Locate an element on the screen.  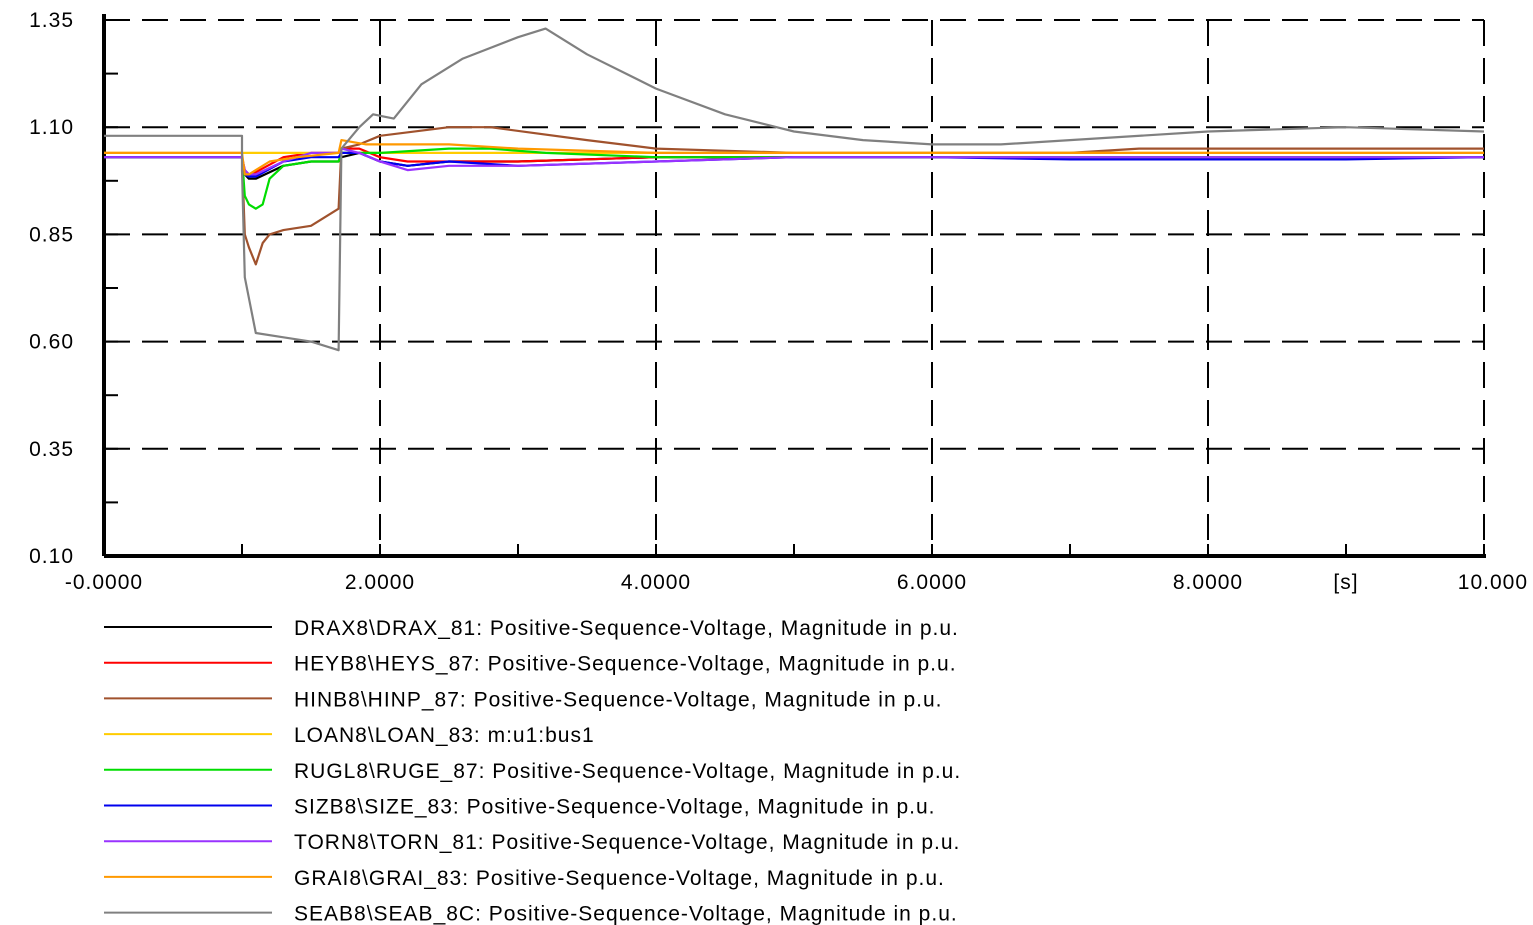
x-tick-label: 10.000 is located at coordinates (1493, 582).